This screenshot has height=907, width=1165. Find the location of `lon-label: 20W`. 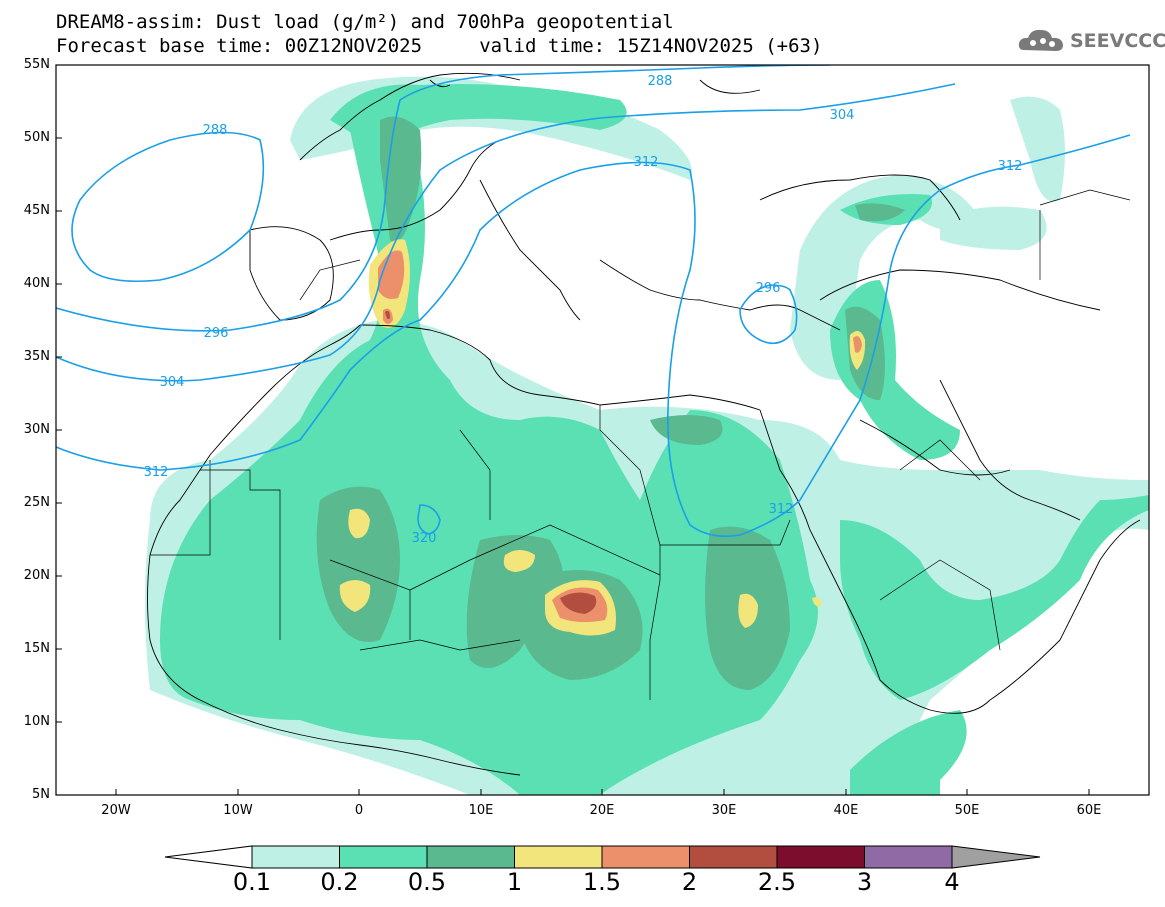

lon-label: 20W is located at coordinates (116, 810).